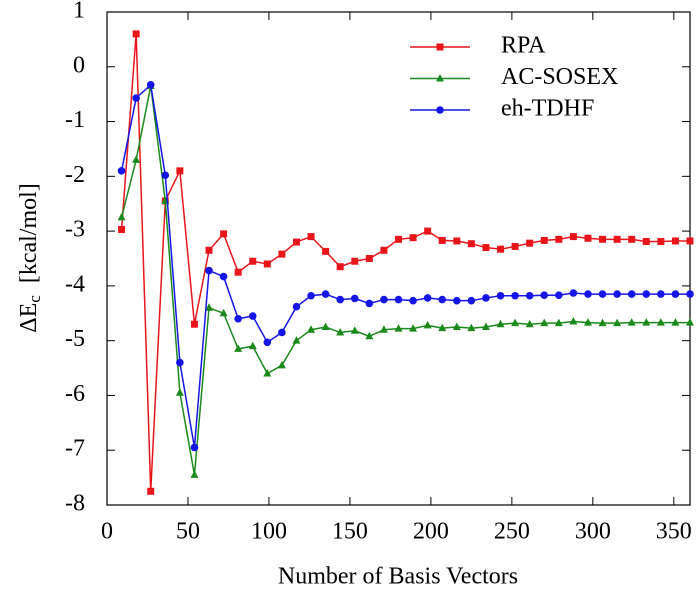 This screenshot has width=700, height=594. Describe the element at coordinates (29, 318) in the screenshot. I see `y-label-main: ΔE` at that location.